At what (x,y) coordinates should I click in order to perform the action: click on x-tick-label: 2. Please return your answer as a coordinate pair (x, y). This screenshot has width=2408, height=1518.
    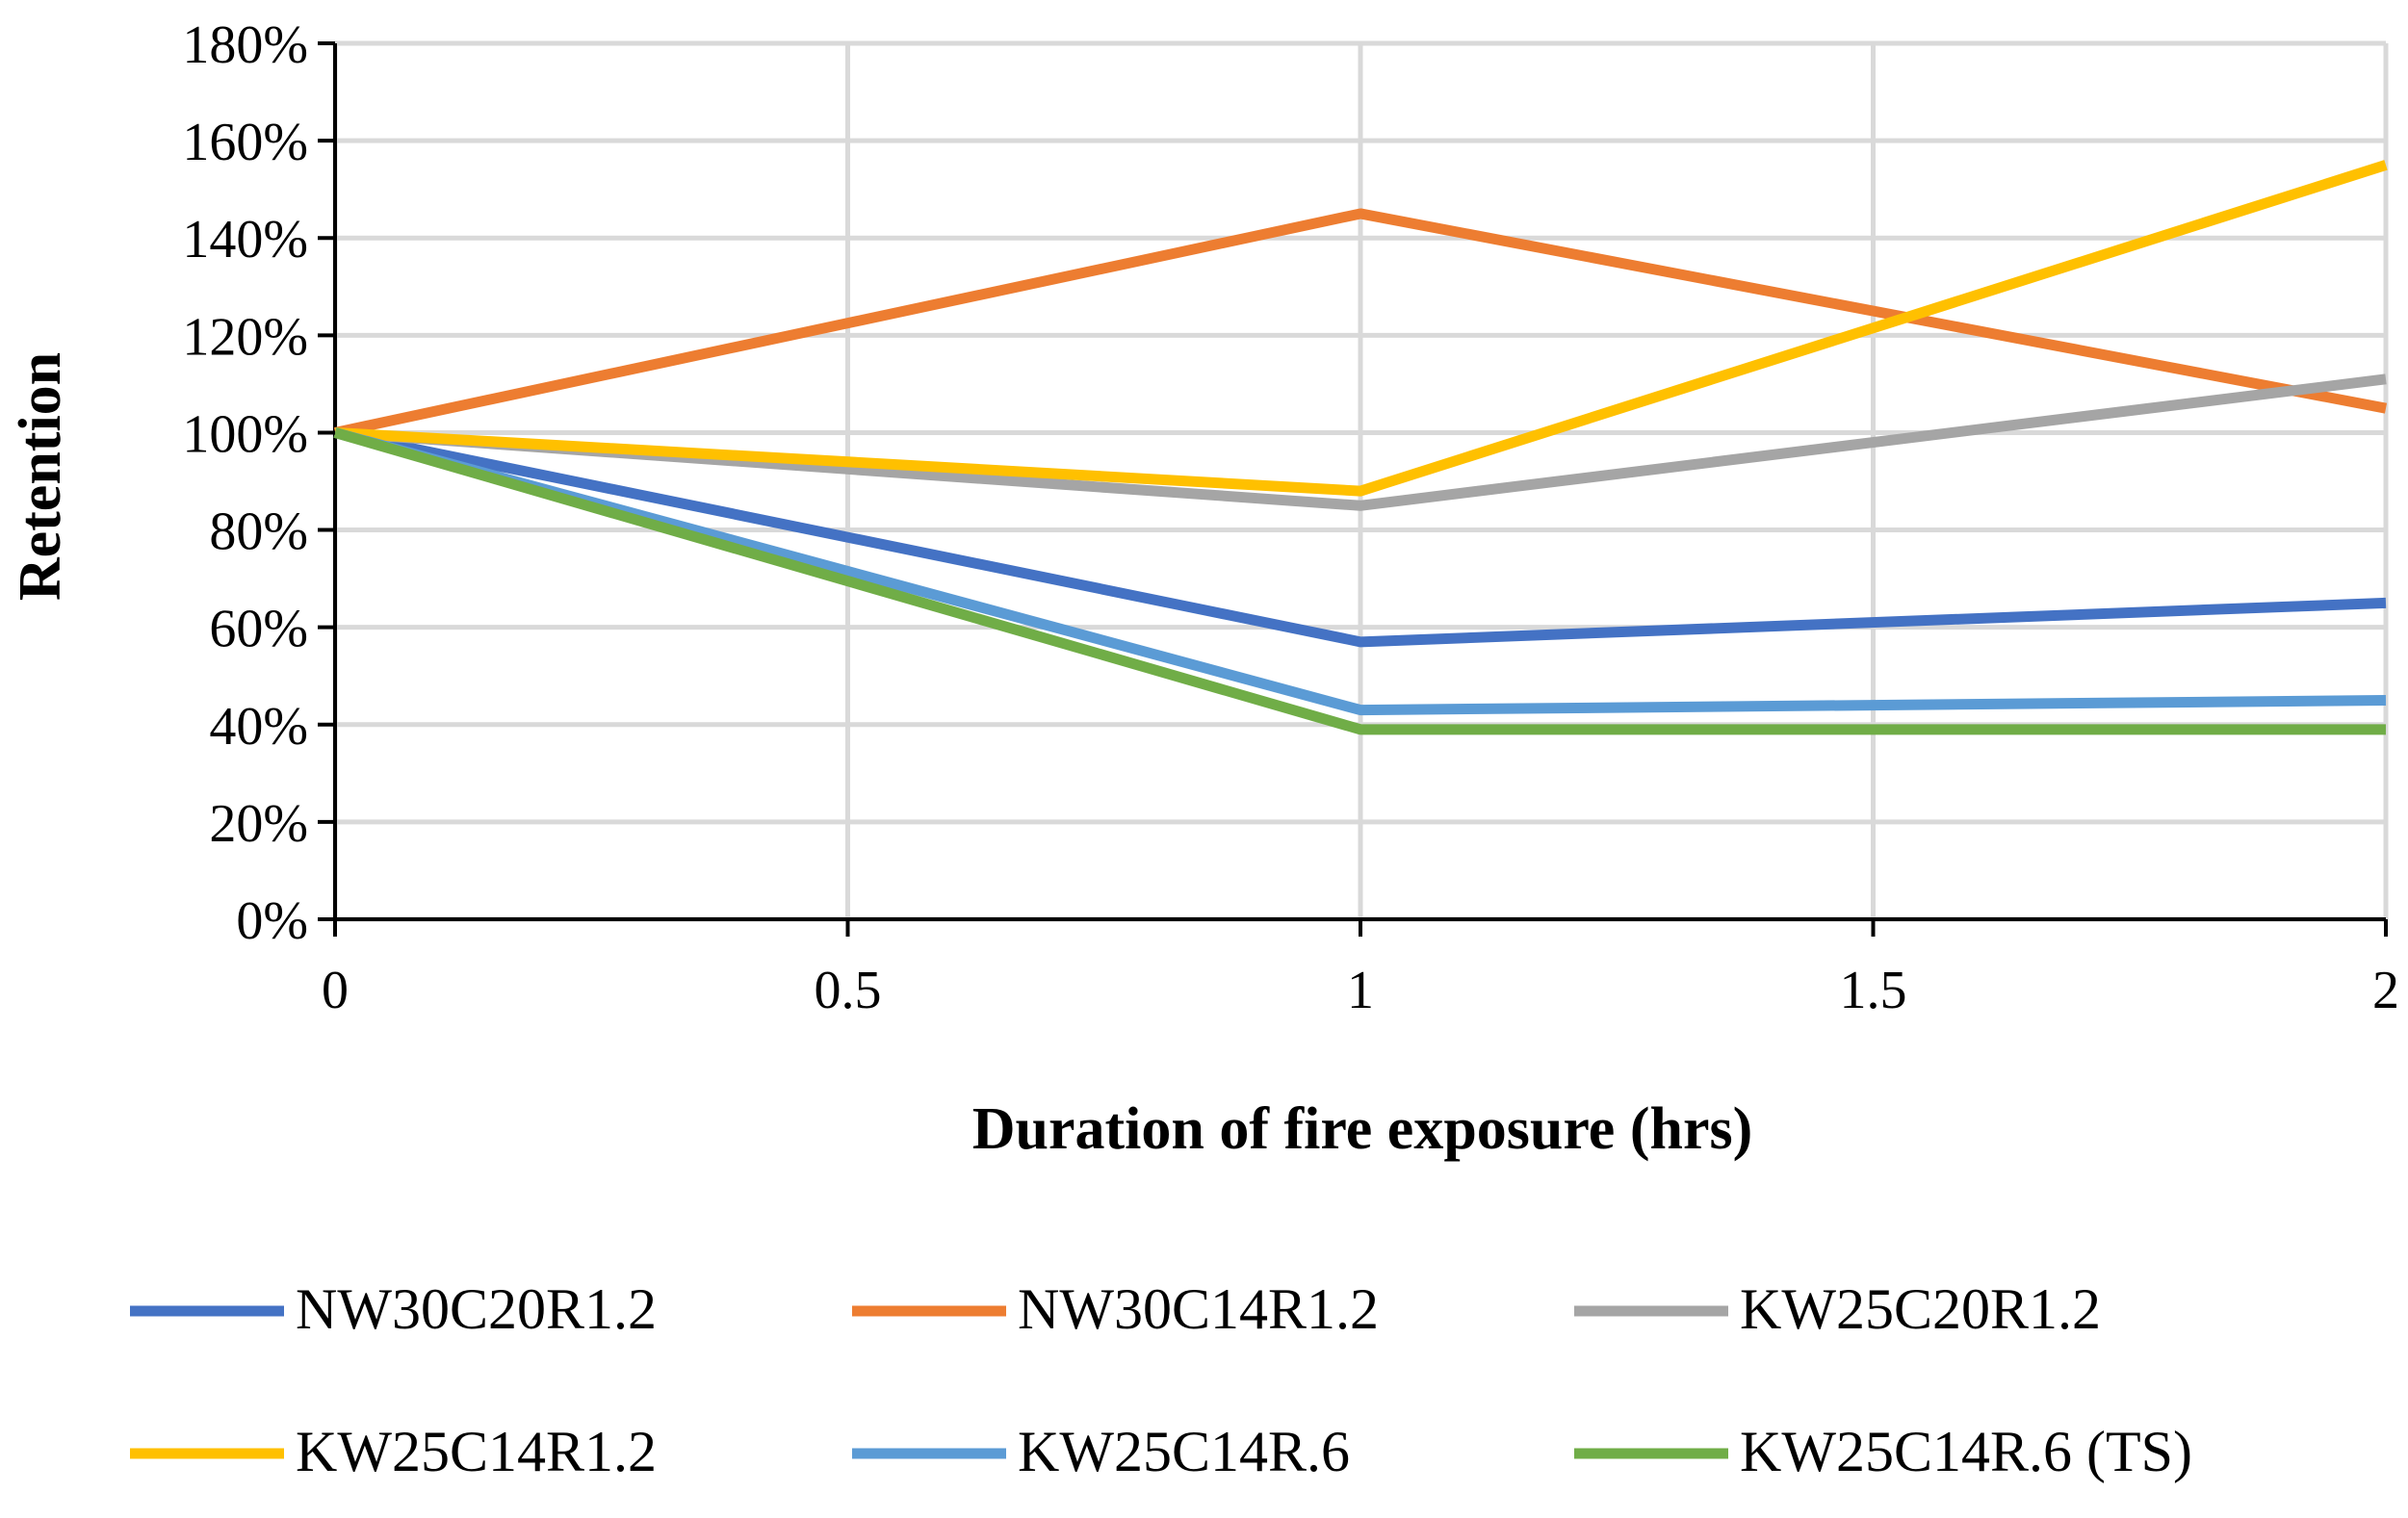
    Looking at the image, I should click on (2385, 991).